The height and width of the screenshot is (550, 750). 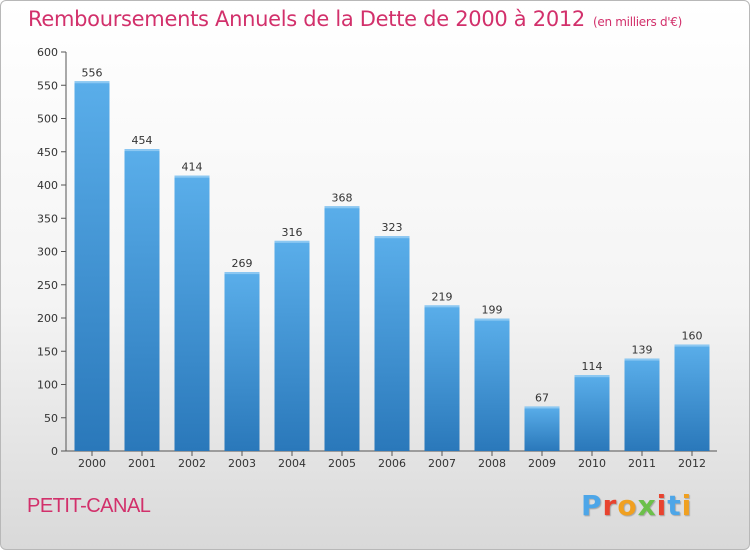 I want to click on y-tick-label: 200, so click(x=47, y=318).